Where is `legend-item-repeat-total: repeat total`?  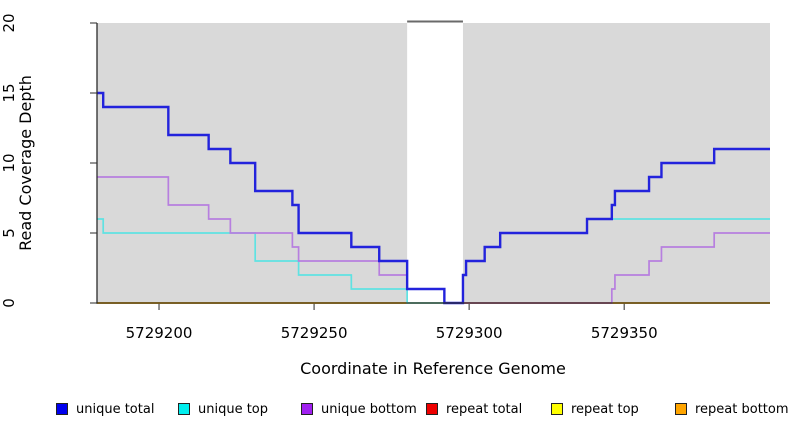 legend-item-repeat-total: repeat total is located at coordinates (474, 409).